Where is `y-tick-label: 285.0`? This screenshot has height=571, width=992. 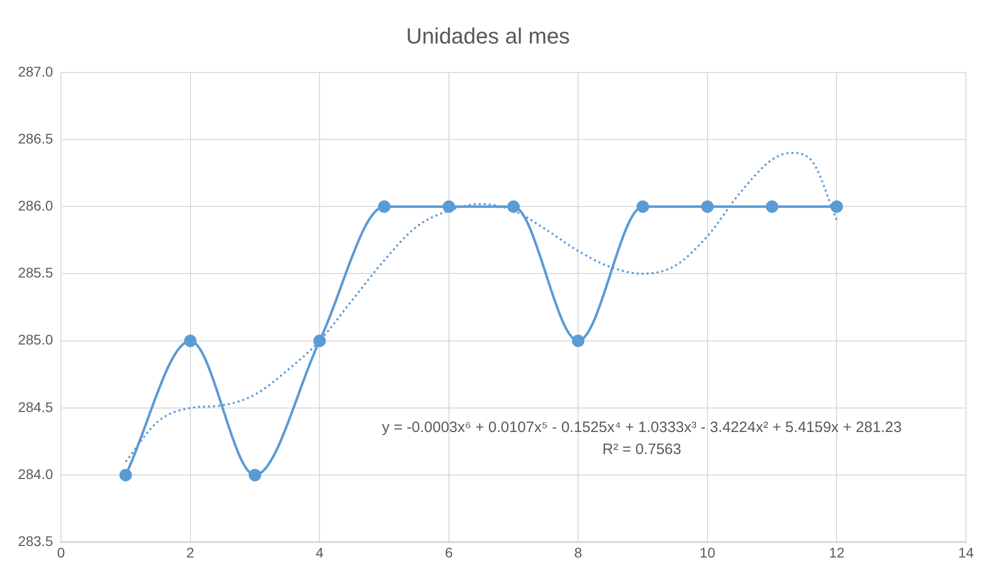 y-tick-label: 285.0 is located at coordinates (36, 340).